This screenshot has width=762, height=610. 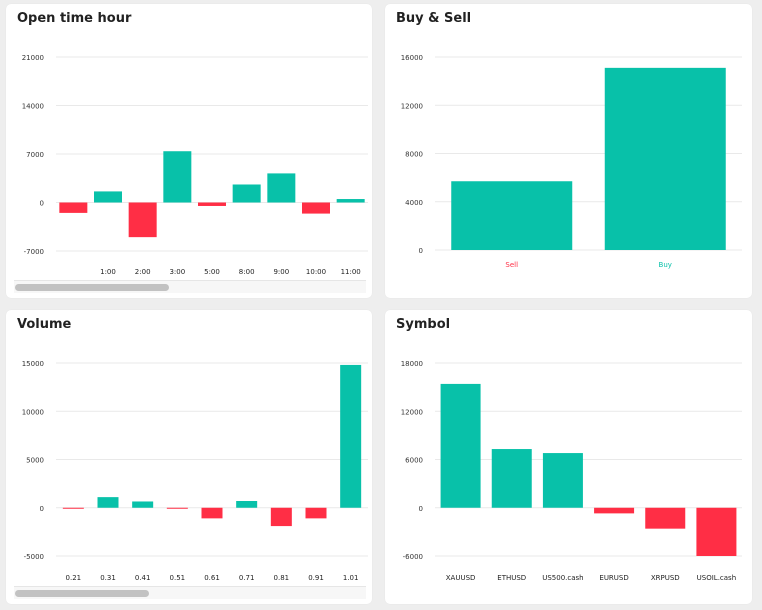 I want to click on y-tick-label: 21000, so click(x=33, y=58).